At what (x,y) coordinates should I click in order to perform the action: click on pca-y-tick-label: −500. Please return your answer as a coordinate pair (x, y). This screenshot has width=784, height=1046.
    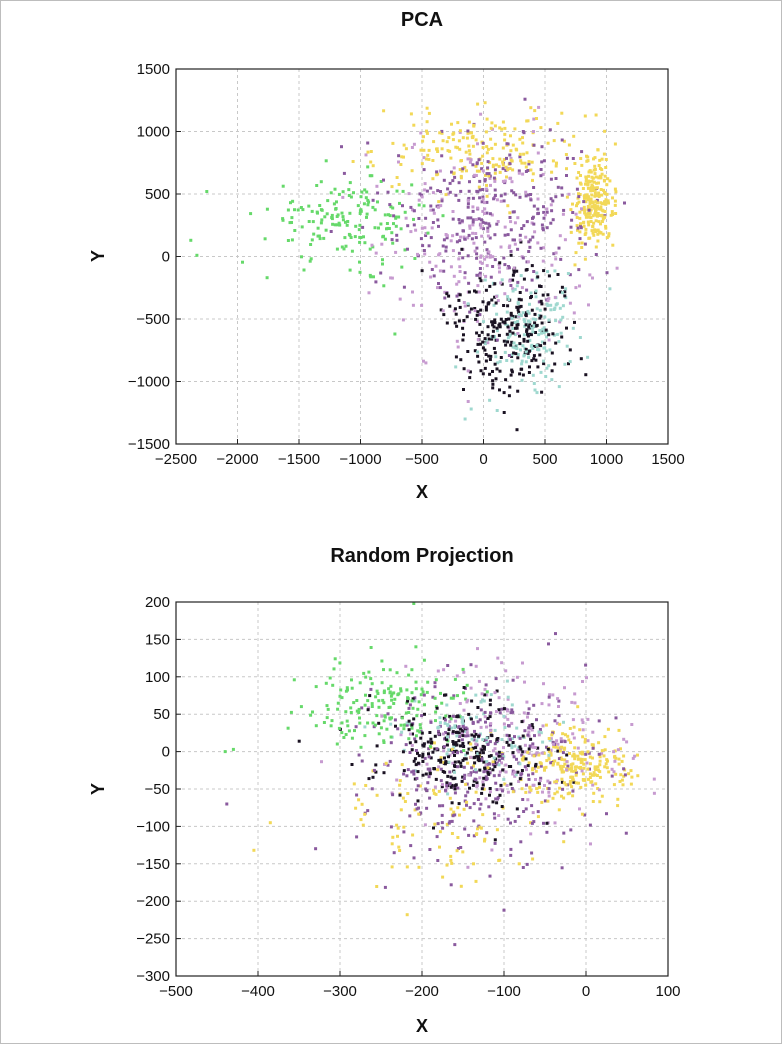
    Looking at the image, I should click on (153, 319).